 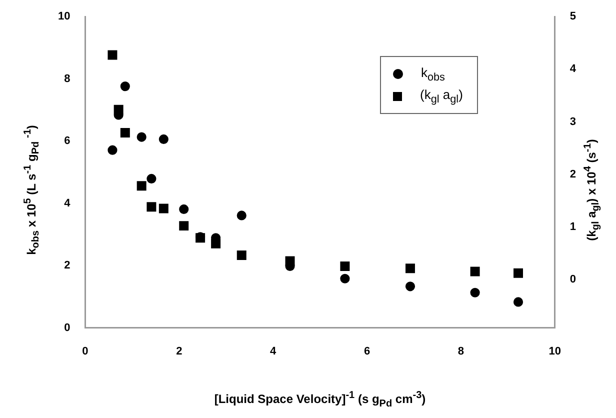 I want to click on x-tick-label: 0, so click(x=85, y=351).